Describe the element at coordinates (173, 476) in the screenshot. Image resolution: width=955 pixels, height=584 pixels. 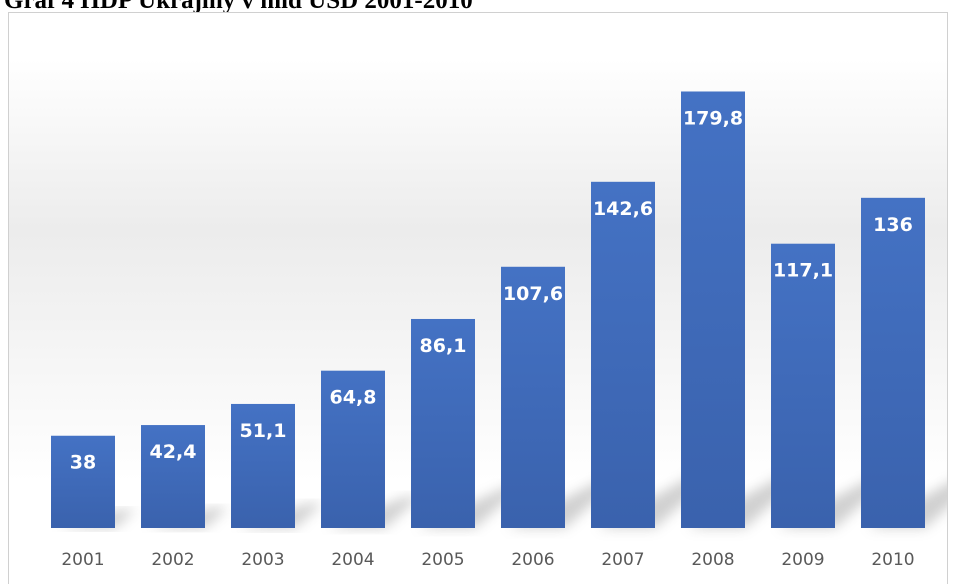
I see `bar-2002` at that location.